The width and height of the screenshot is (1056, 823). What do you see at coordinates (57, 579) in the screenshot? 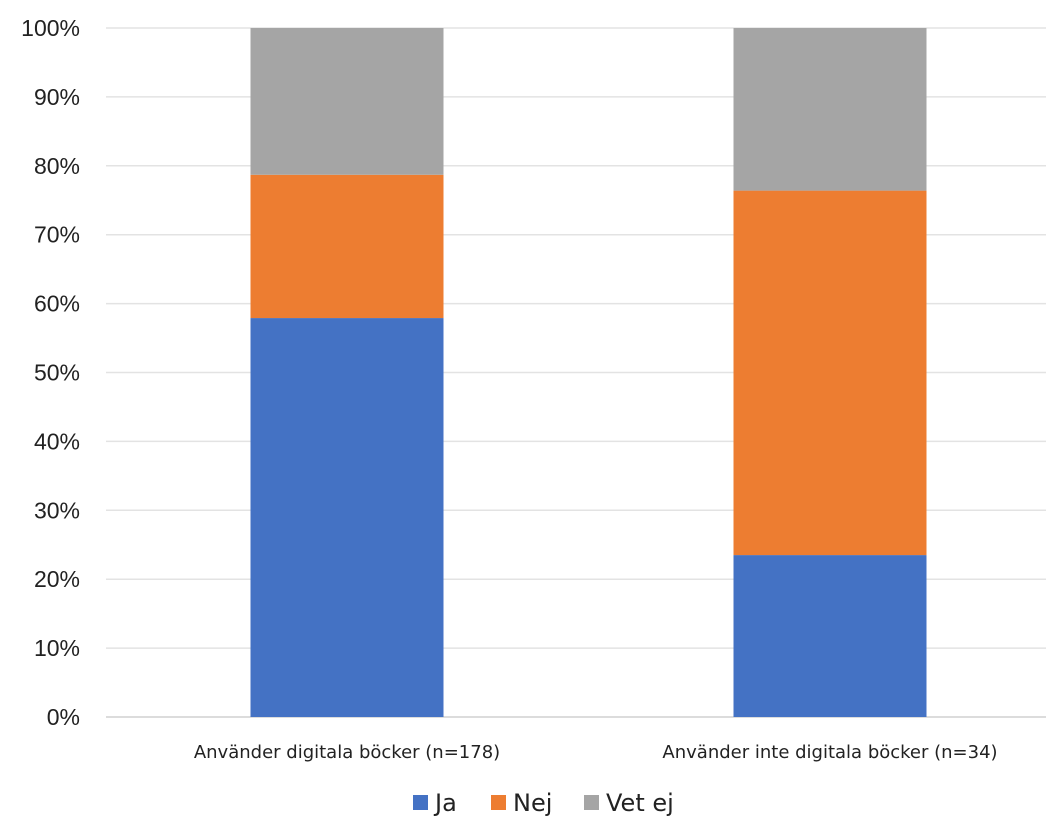
I see `y-tick-label: 20%` at bounding box center [57, 579].